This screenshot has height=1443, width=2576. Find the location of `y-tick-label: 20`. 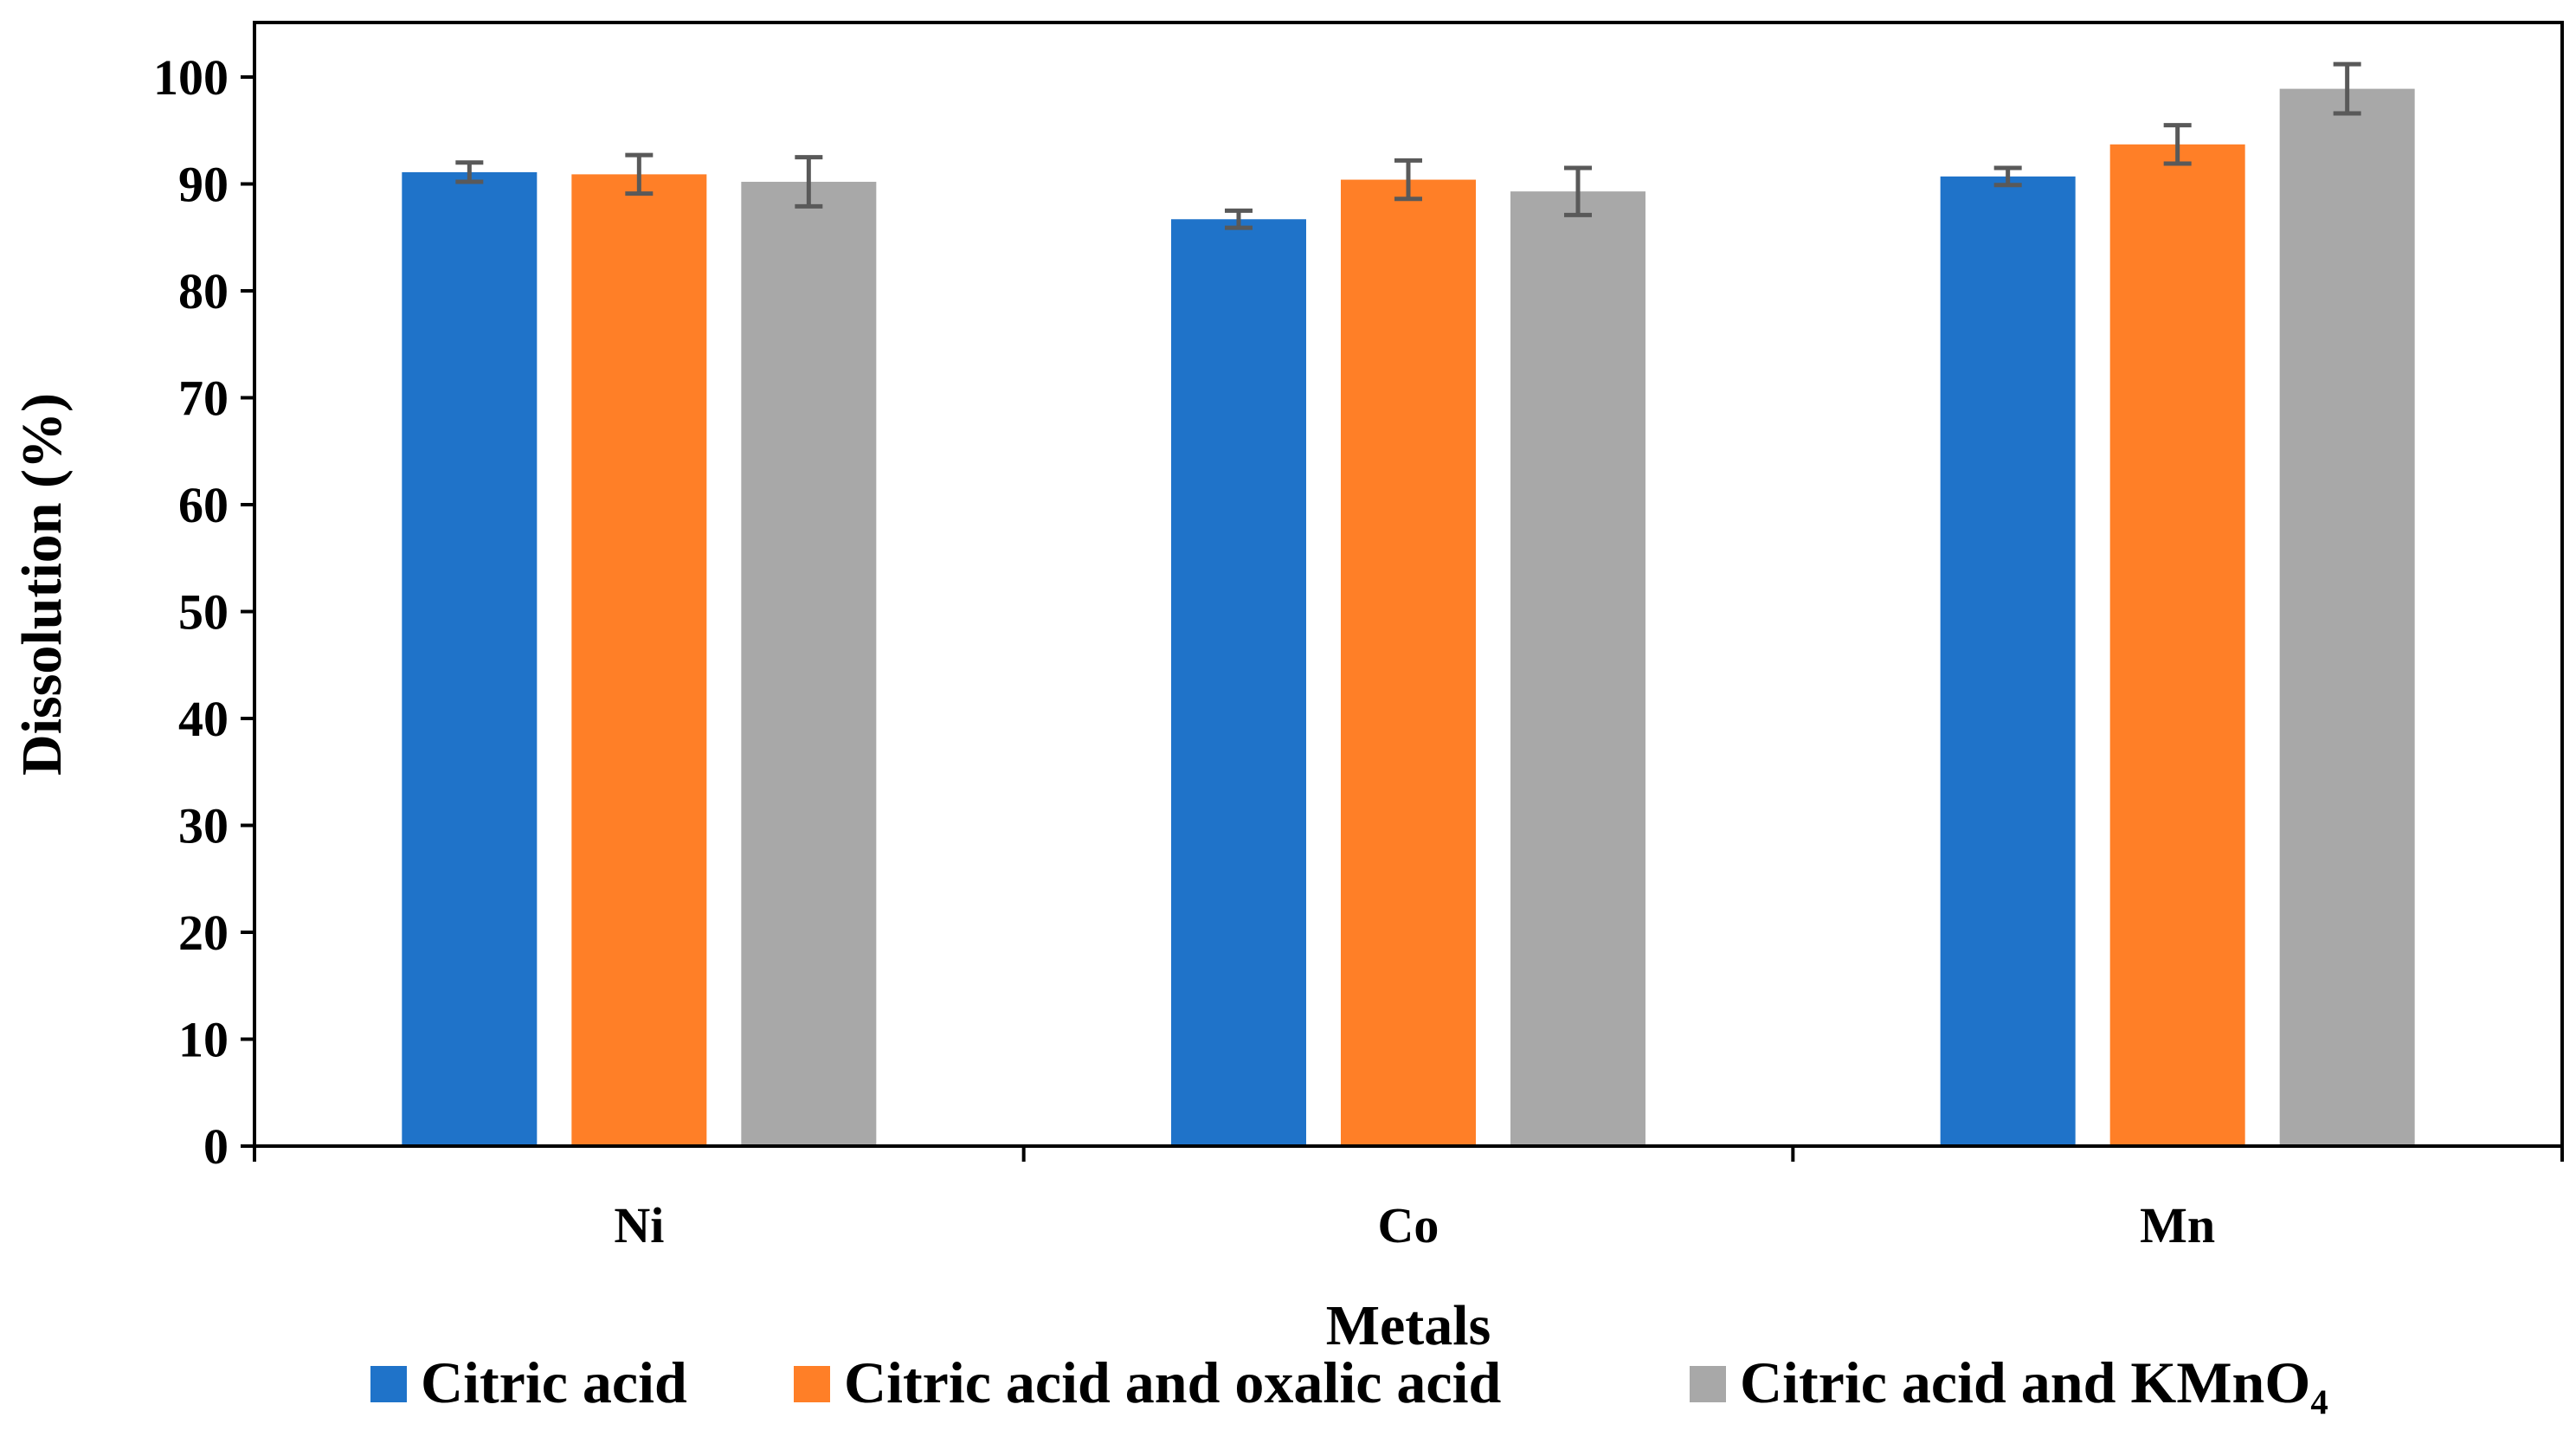

y-tick-label: 20 is located at coordinates (203, 933).